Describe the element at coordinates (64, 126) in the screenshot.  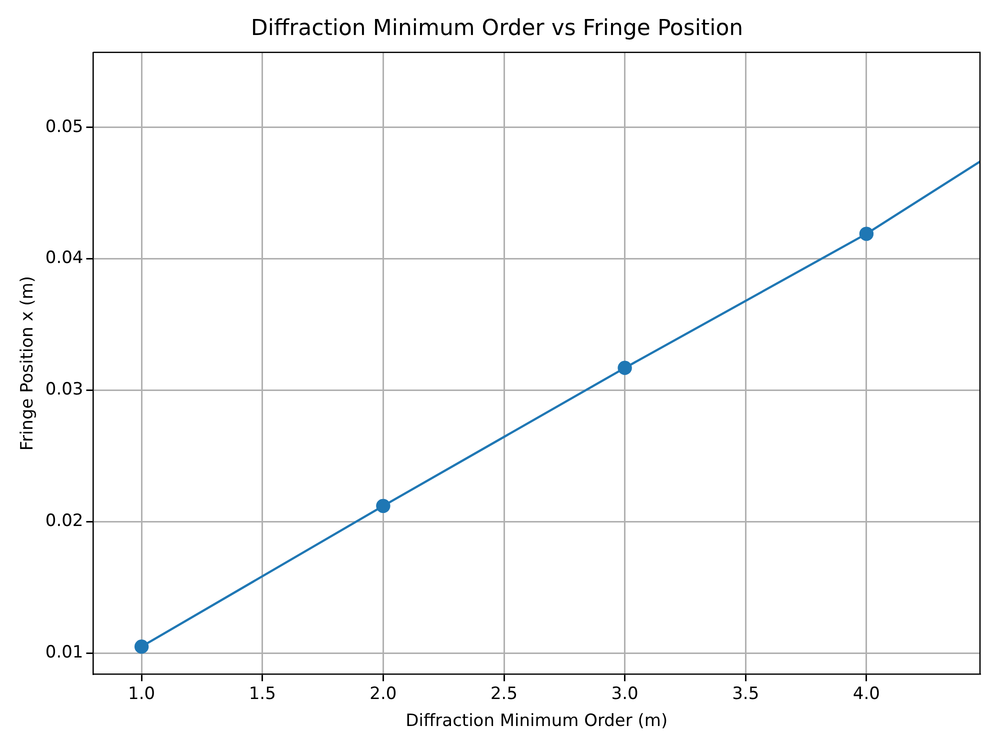
I see `y-tick-label: 0.05` at that location.